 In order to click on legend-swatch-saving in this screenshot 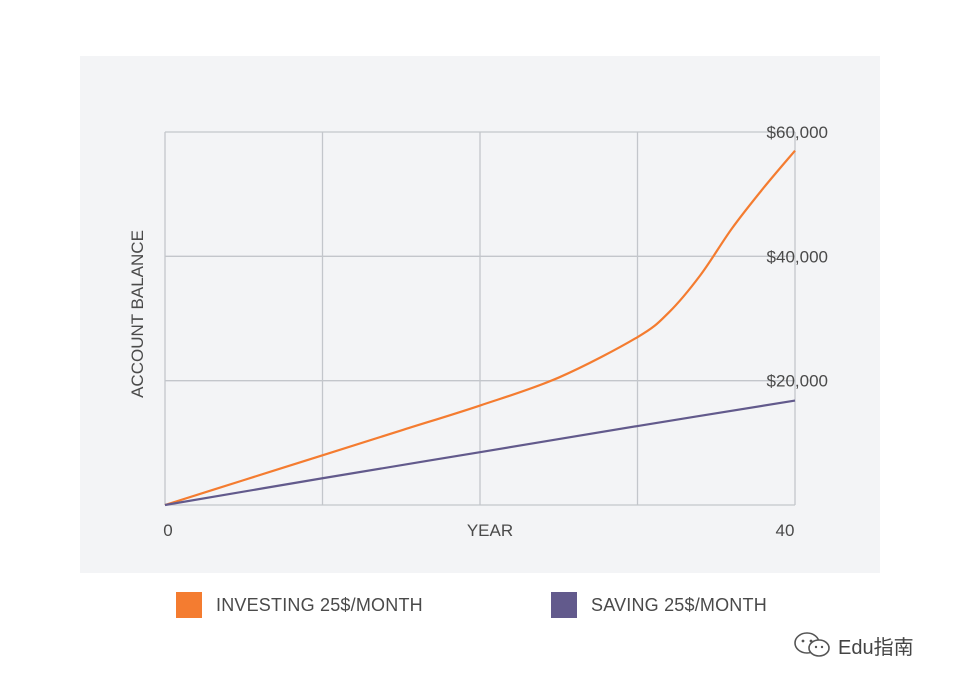, I will do `click(564, 605)`.